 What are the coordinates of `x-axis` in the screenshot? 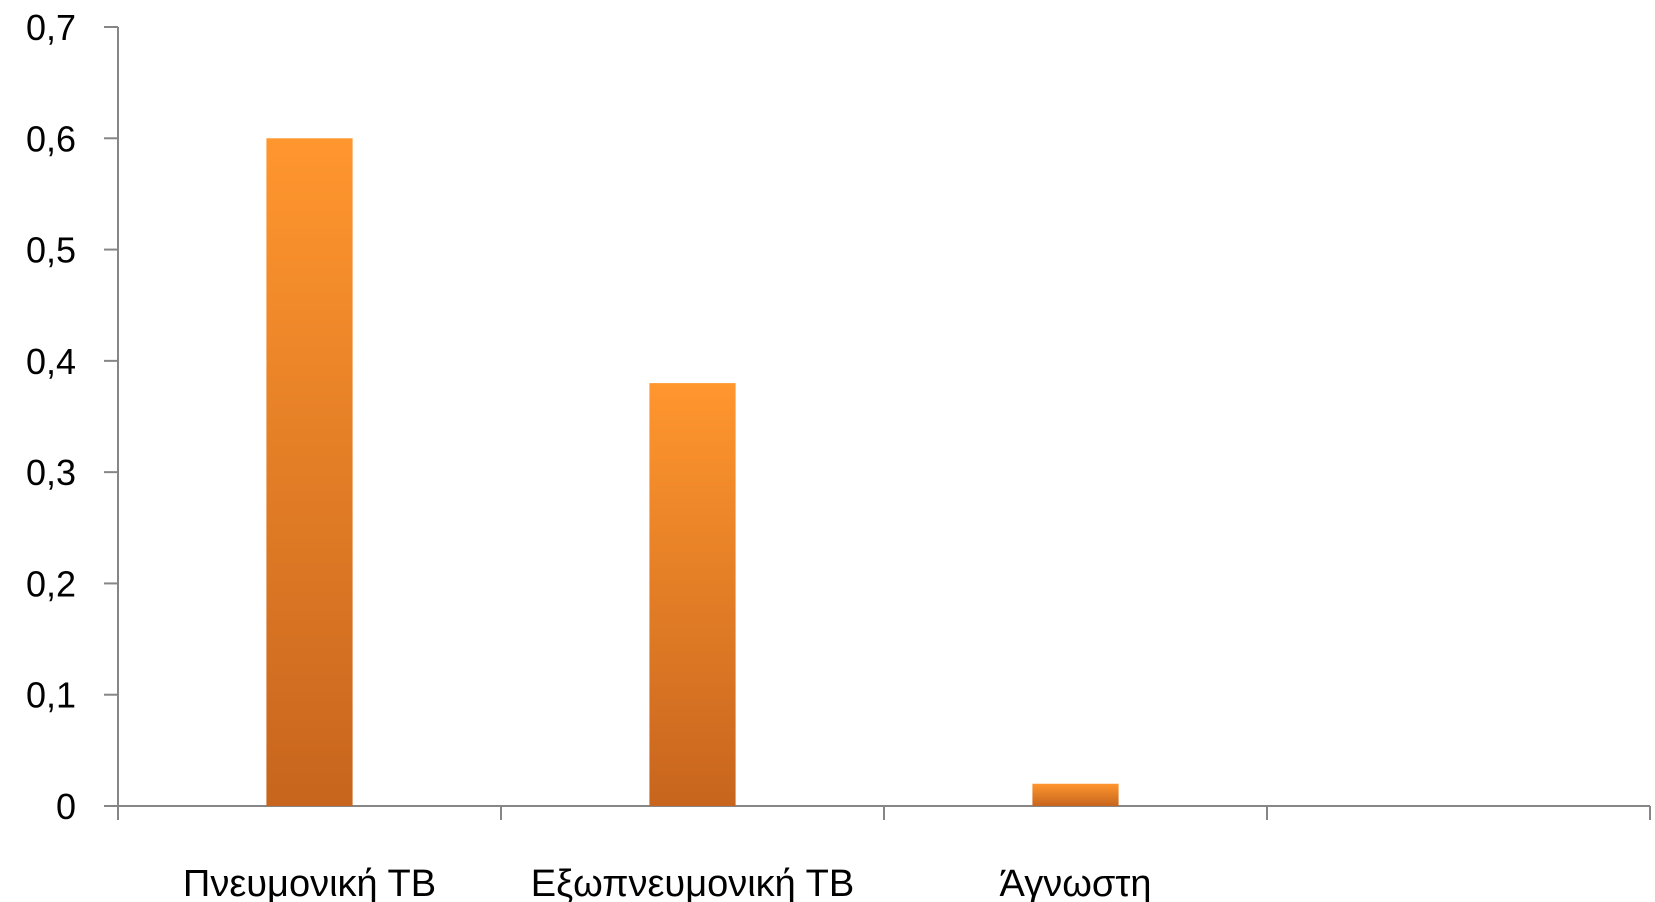 It's located at (884, 812).